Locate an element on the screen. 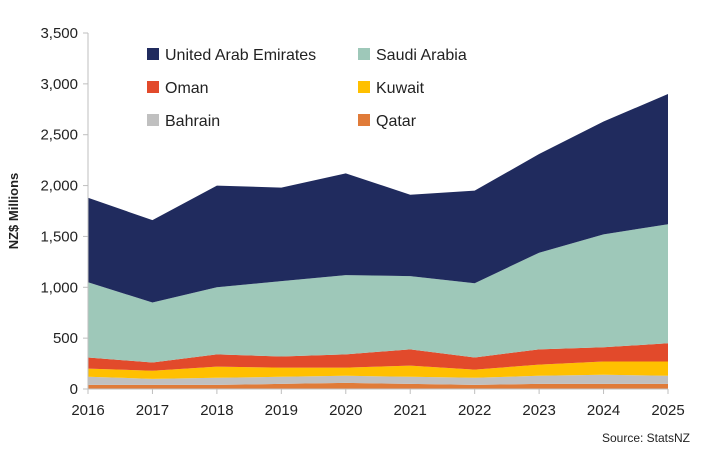  x-tick-label: 2023 is located at coordinates (538, 410).